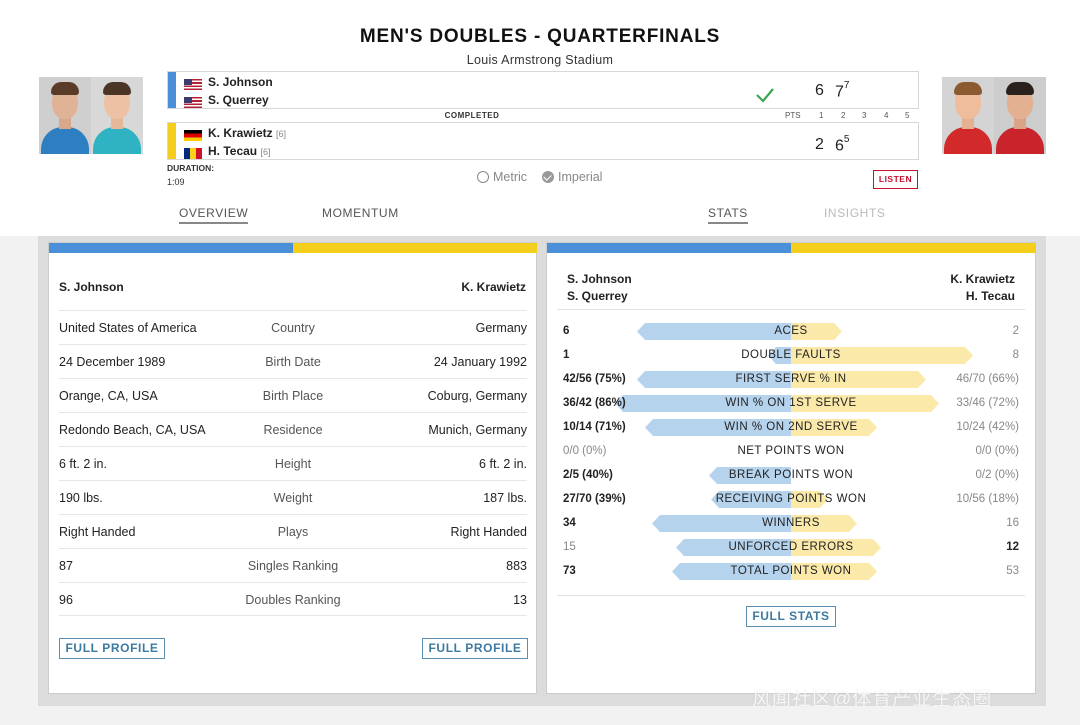 The image size is (1080, 725). I want to click on tab-insights: INSIGHTS, so click(855, 213).